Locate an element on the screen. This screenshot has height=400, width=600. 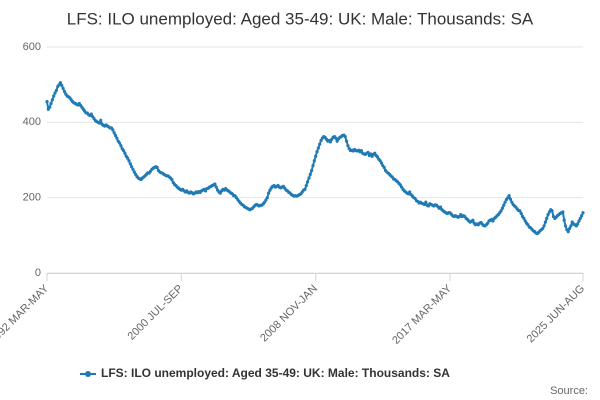
x-tick-label: 2008 NOV-JAN is located at coordinates (289, 314).